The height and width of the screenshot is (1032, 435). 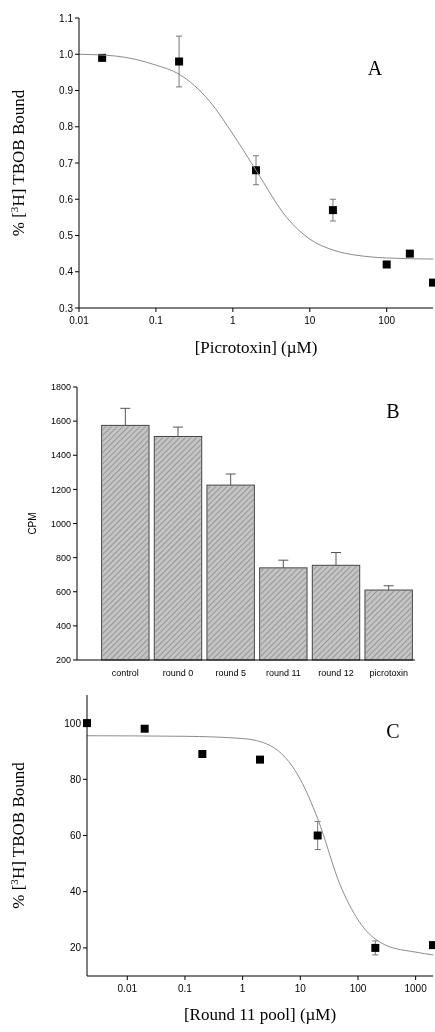 I want to click on x-tick-label: control, so click(x=125, y=673).